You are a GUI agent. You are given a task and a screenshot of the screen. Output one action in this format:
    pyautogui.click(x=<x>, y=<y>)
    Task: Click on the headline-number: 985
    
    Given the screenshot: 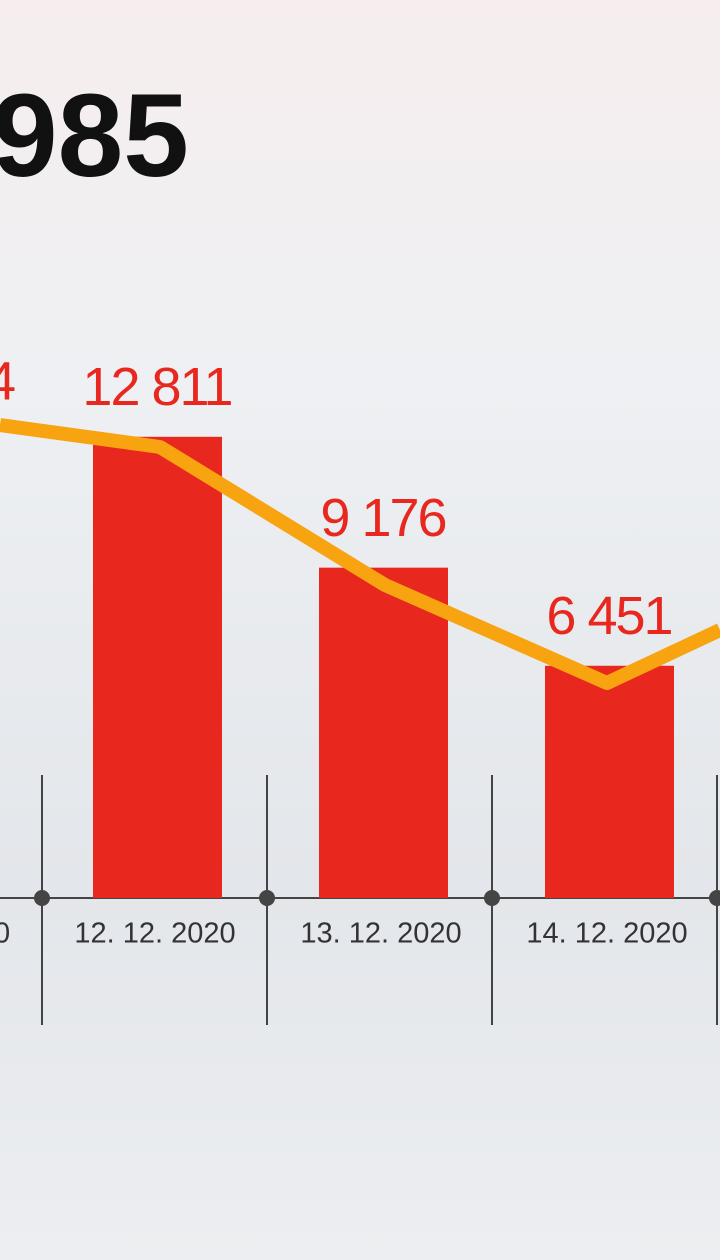 What is the action you would take?
    pyautogui.click(x=94, y=136)
    